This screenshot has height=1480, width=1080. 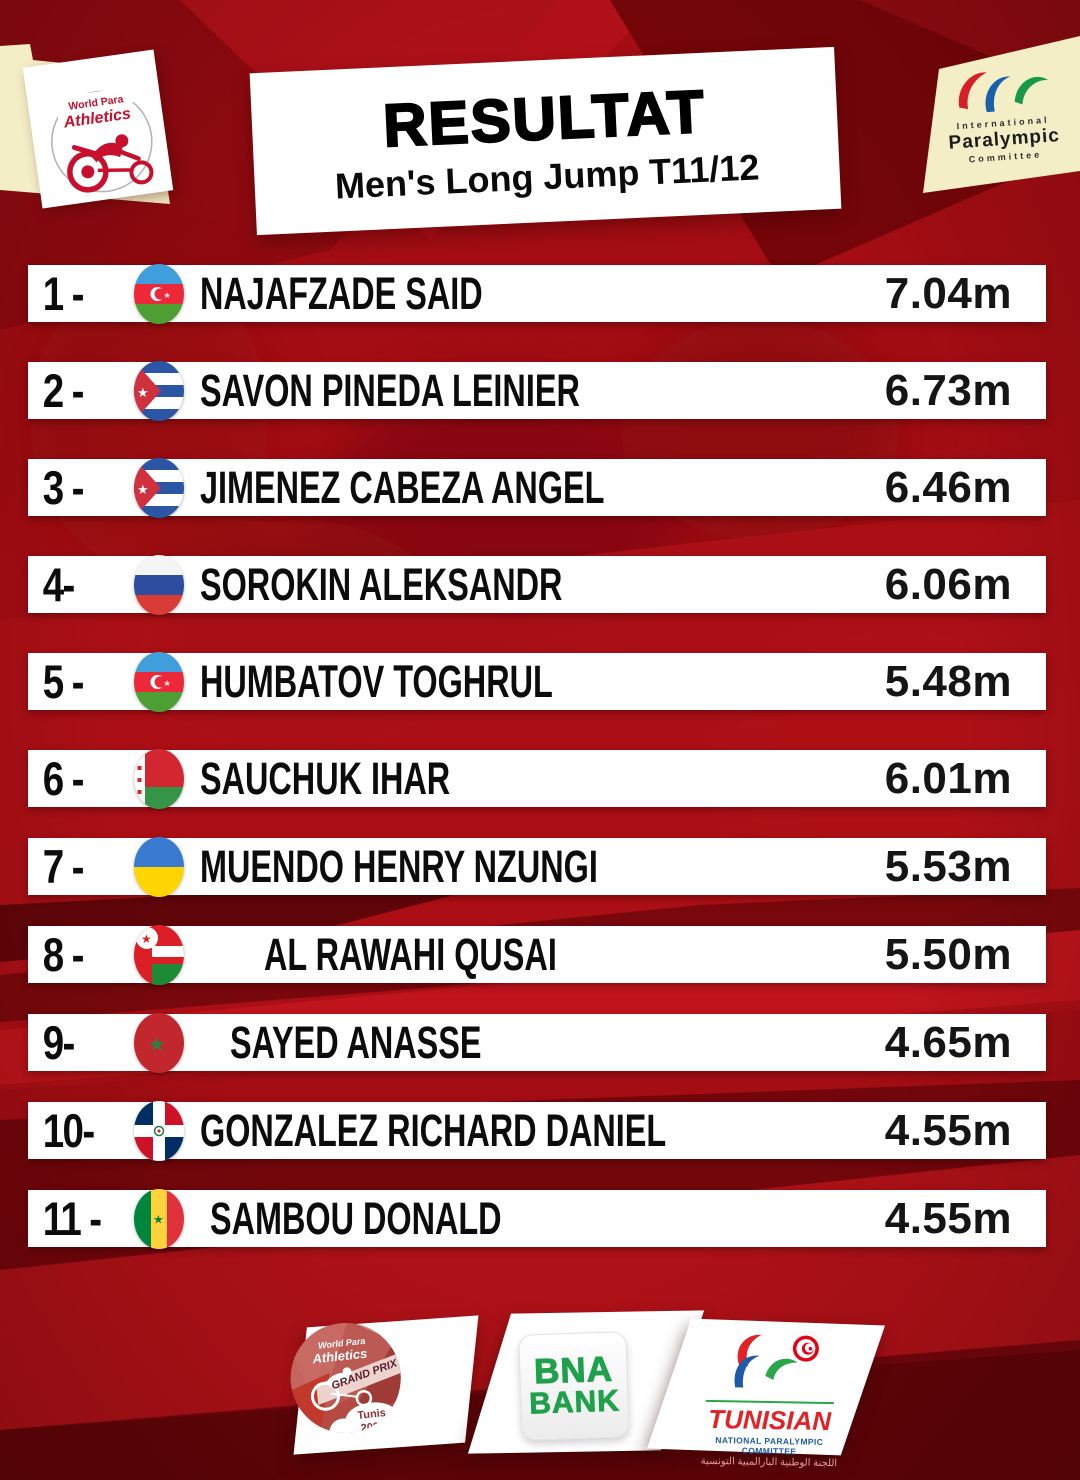 What do you see at coordinates (402, 487) in the screenshot?
I see `athlete-name: JIMENEZ CABEZA ANGEL` at bounding box center [402, 487].